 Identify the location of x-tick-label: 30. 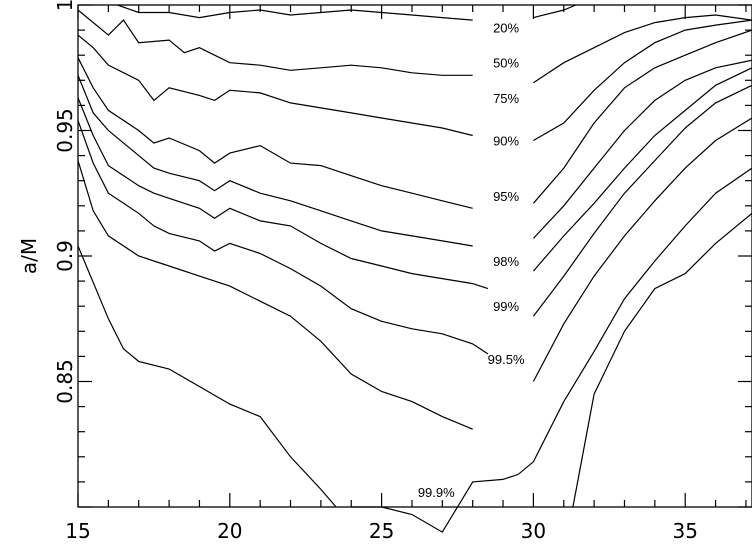
(533, 531).